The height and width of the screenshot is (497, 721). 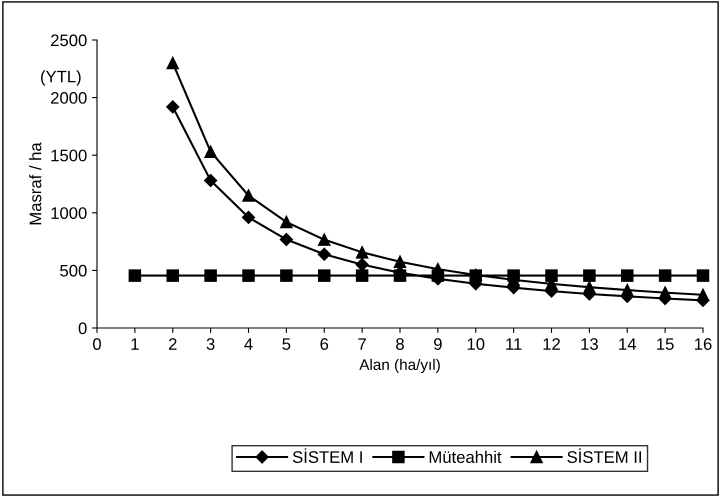 What do you see at coordinates (135, 344) in the screenshot?
I see `x-tick-label: 1` at bounding box center [135, 344].